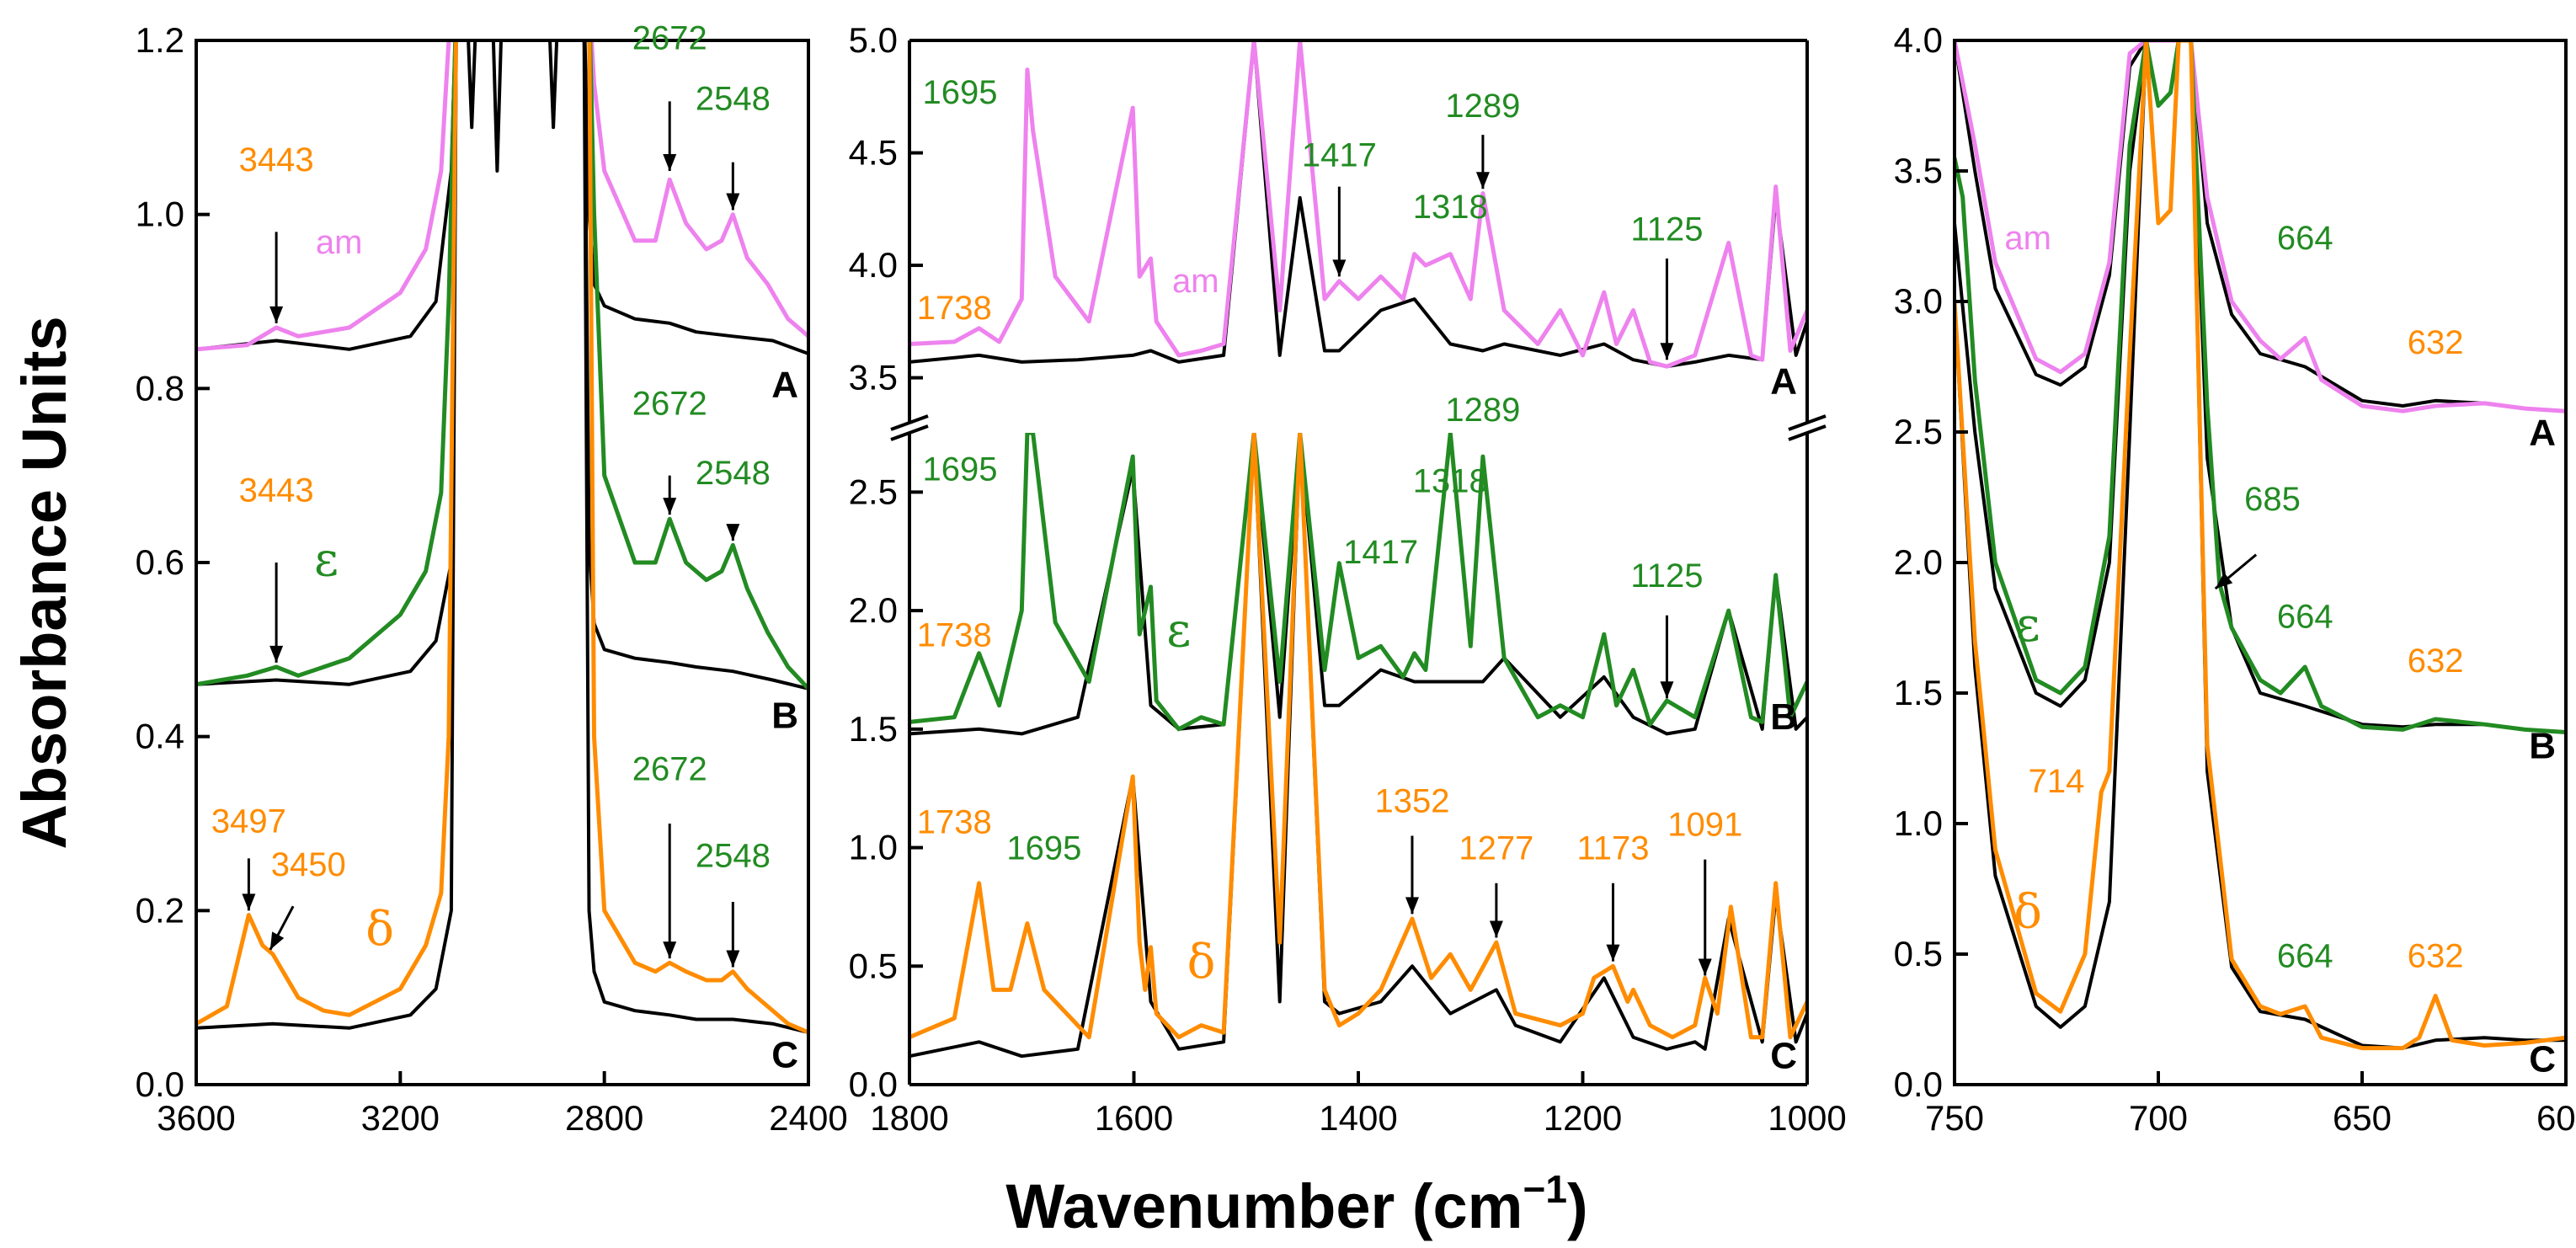  Describe the element at coordinates (160, 388) in the screenshot. I see `y-tick-label: 0.8` at that location.